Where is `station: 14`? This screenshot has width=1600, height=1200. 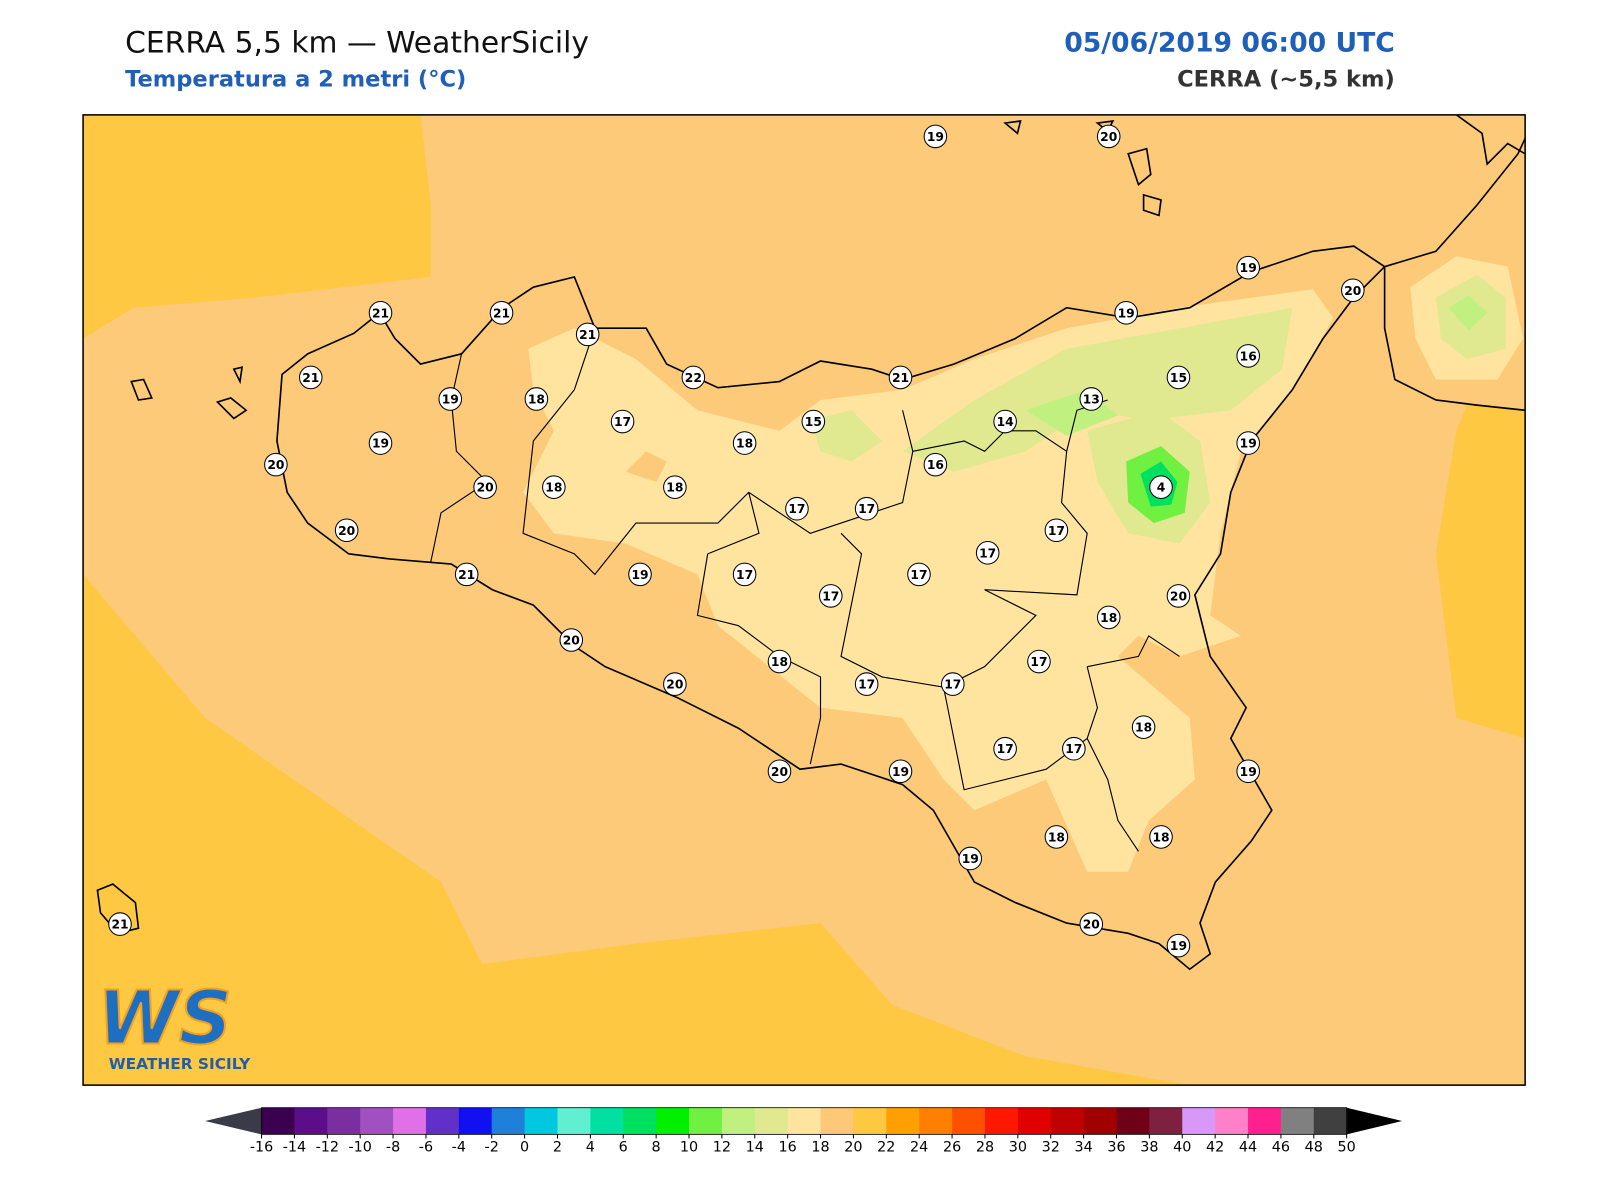
station: 14 is located at coordinates (1005, 421).